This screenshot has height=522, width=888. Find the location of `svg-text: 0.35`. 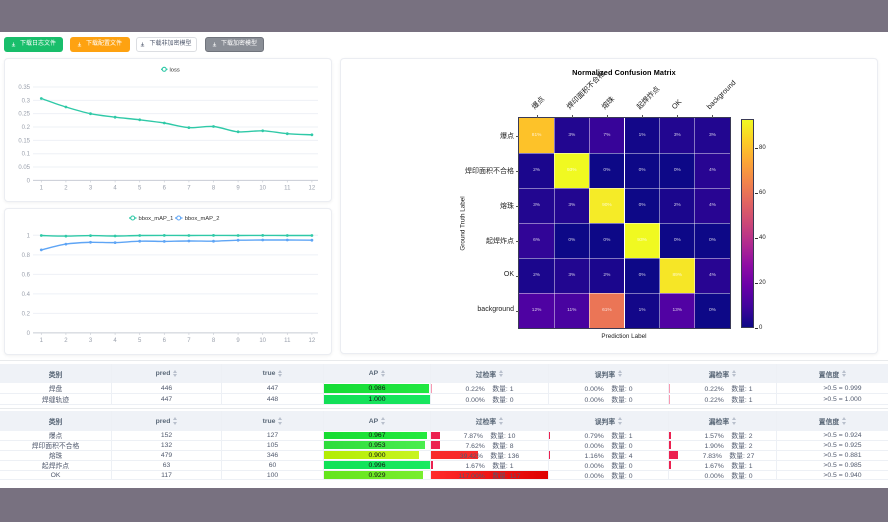

svg-text: 0.35 is located at coordinates (24, 88).